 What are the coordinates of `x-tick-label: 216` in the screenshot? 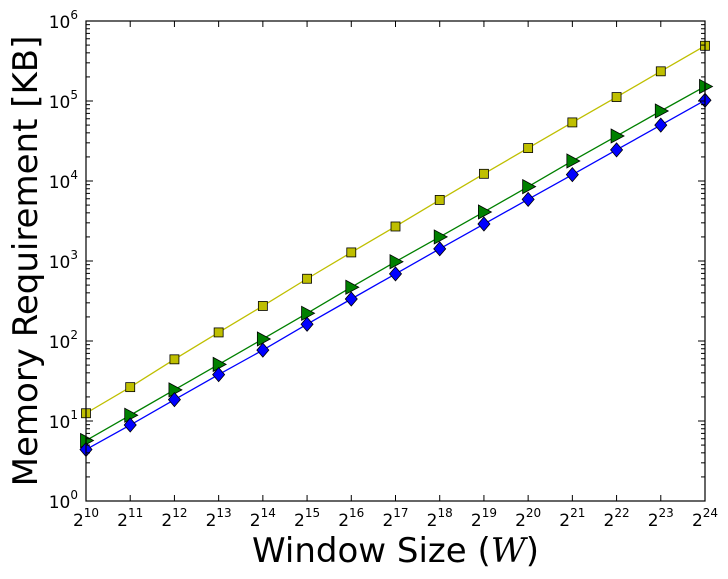 It's located at (351, 518).